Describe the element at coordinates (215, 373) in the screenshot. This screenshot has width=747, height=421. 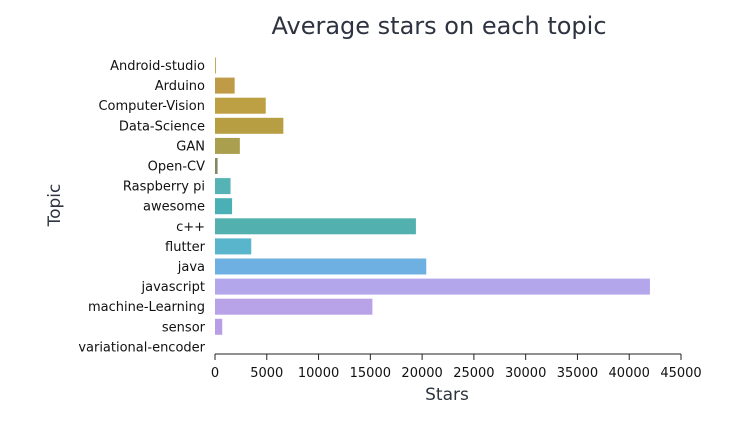
I see `x-tick-label: 0` at that location.